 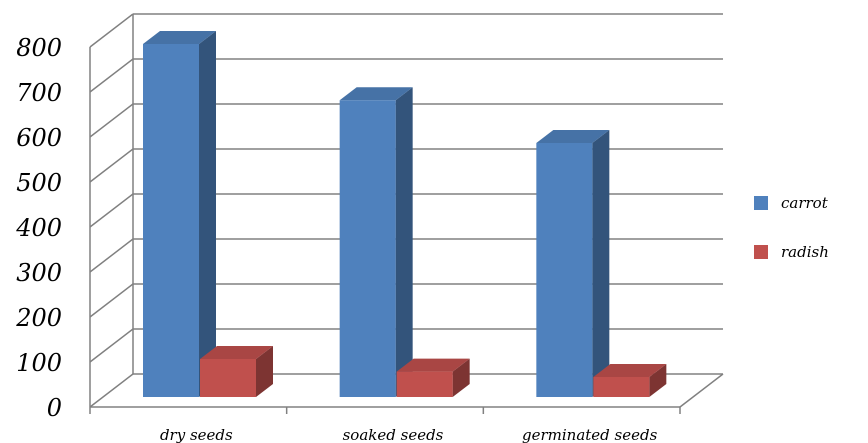 I want to click on legend: carrot radish, so click(x=791, y=227).